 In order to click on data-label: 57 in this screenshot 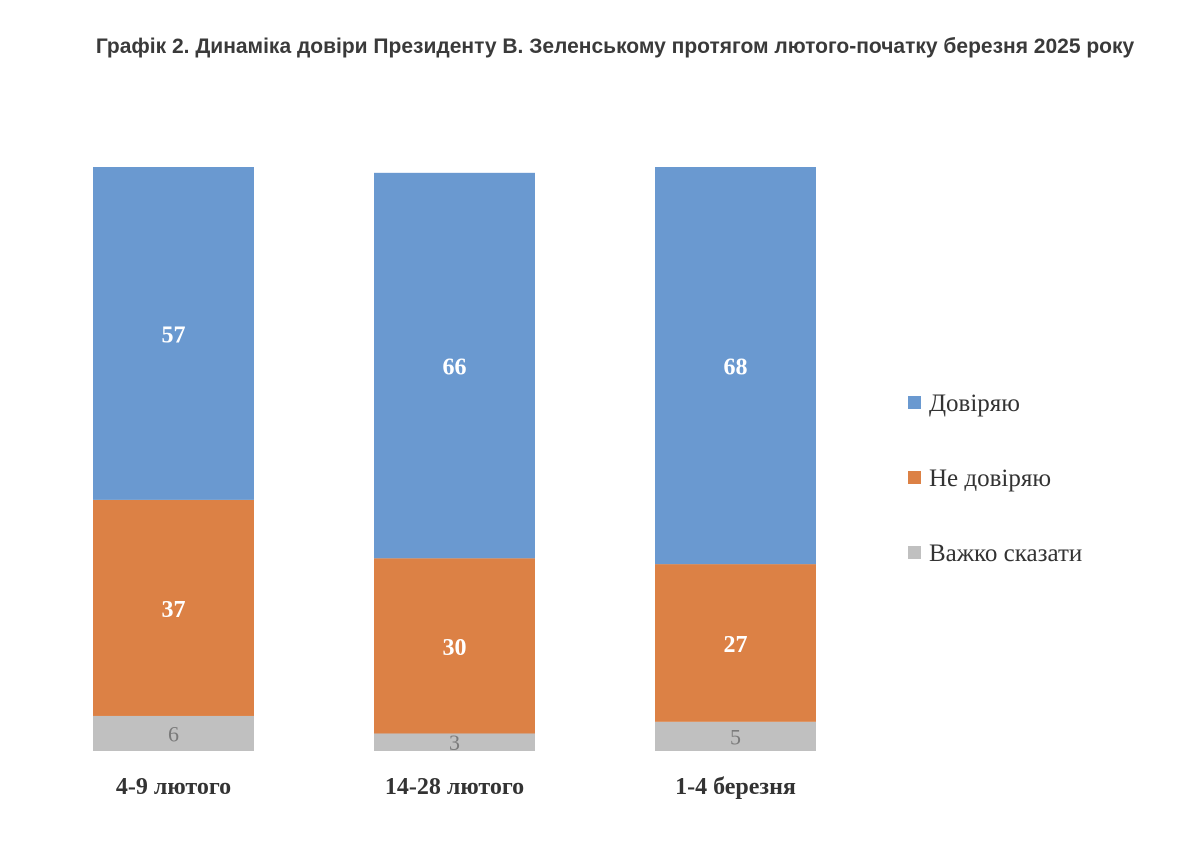, I will do `click(174, 335)`.